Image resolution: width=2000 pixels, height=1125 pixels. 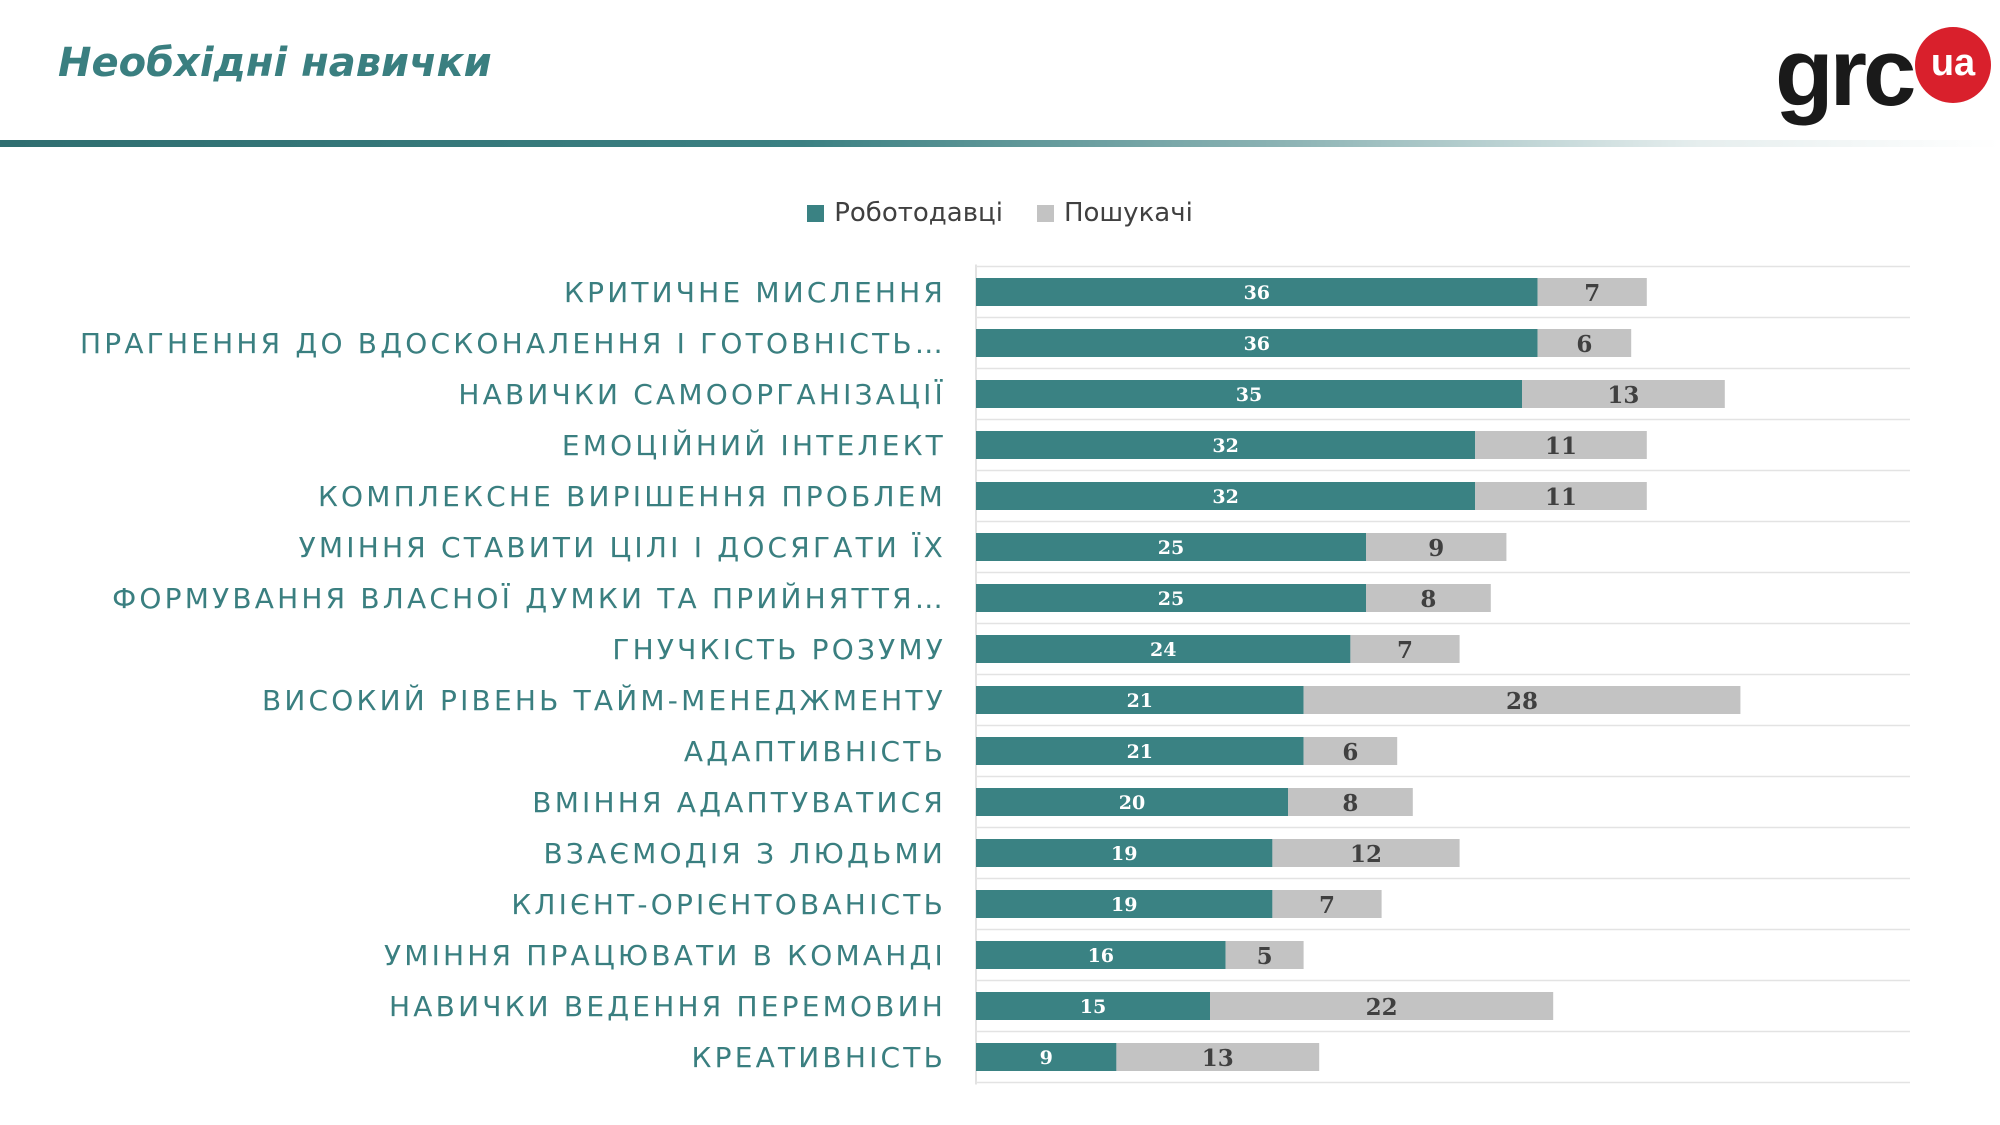 I want to click on data-label-seekers: 5, so click(x=1265, y=956).